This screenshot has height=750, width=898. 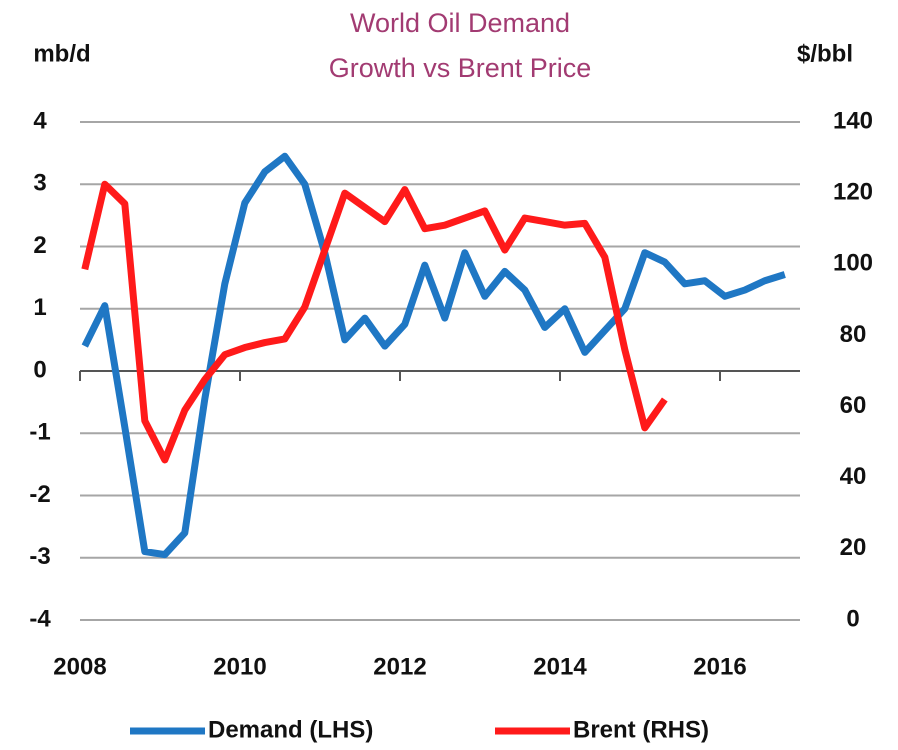 I want to click on x-tick-label: 2008, so click(x=79, y=666).